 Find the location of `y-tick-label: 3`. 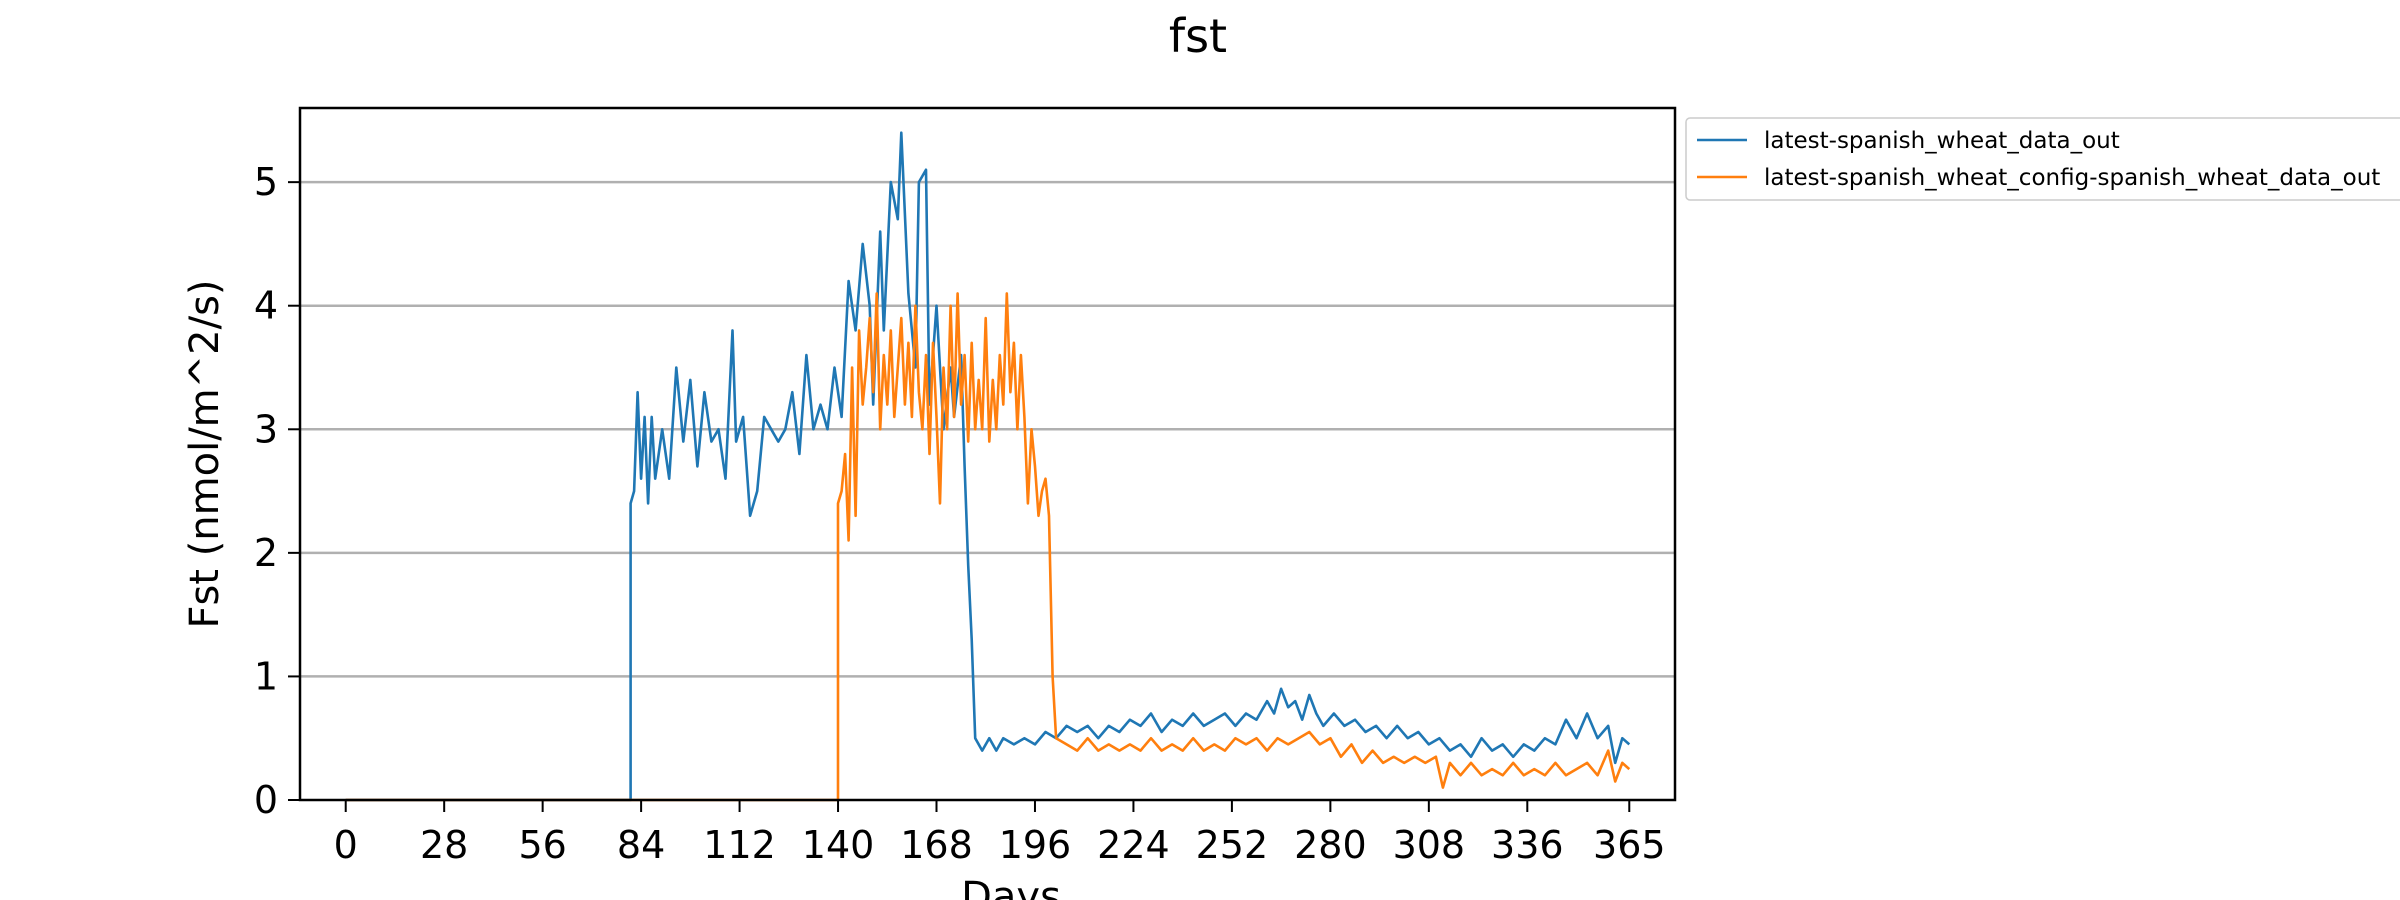

y-tick-label: 3 is located at coordinates (266, 429).